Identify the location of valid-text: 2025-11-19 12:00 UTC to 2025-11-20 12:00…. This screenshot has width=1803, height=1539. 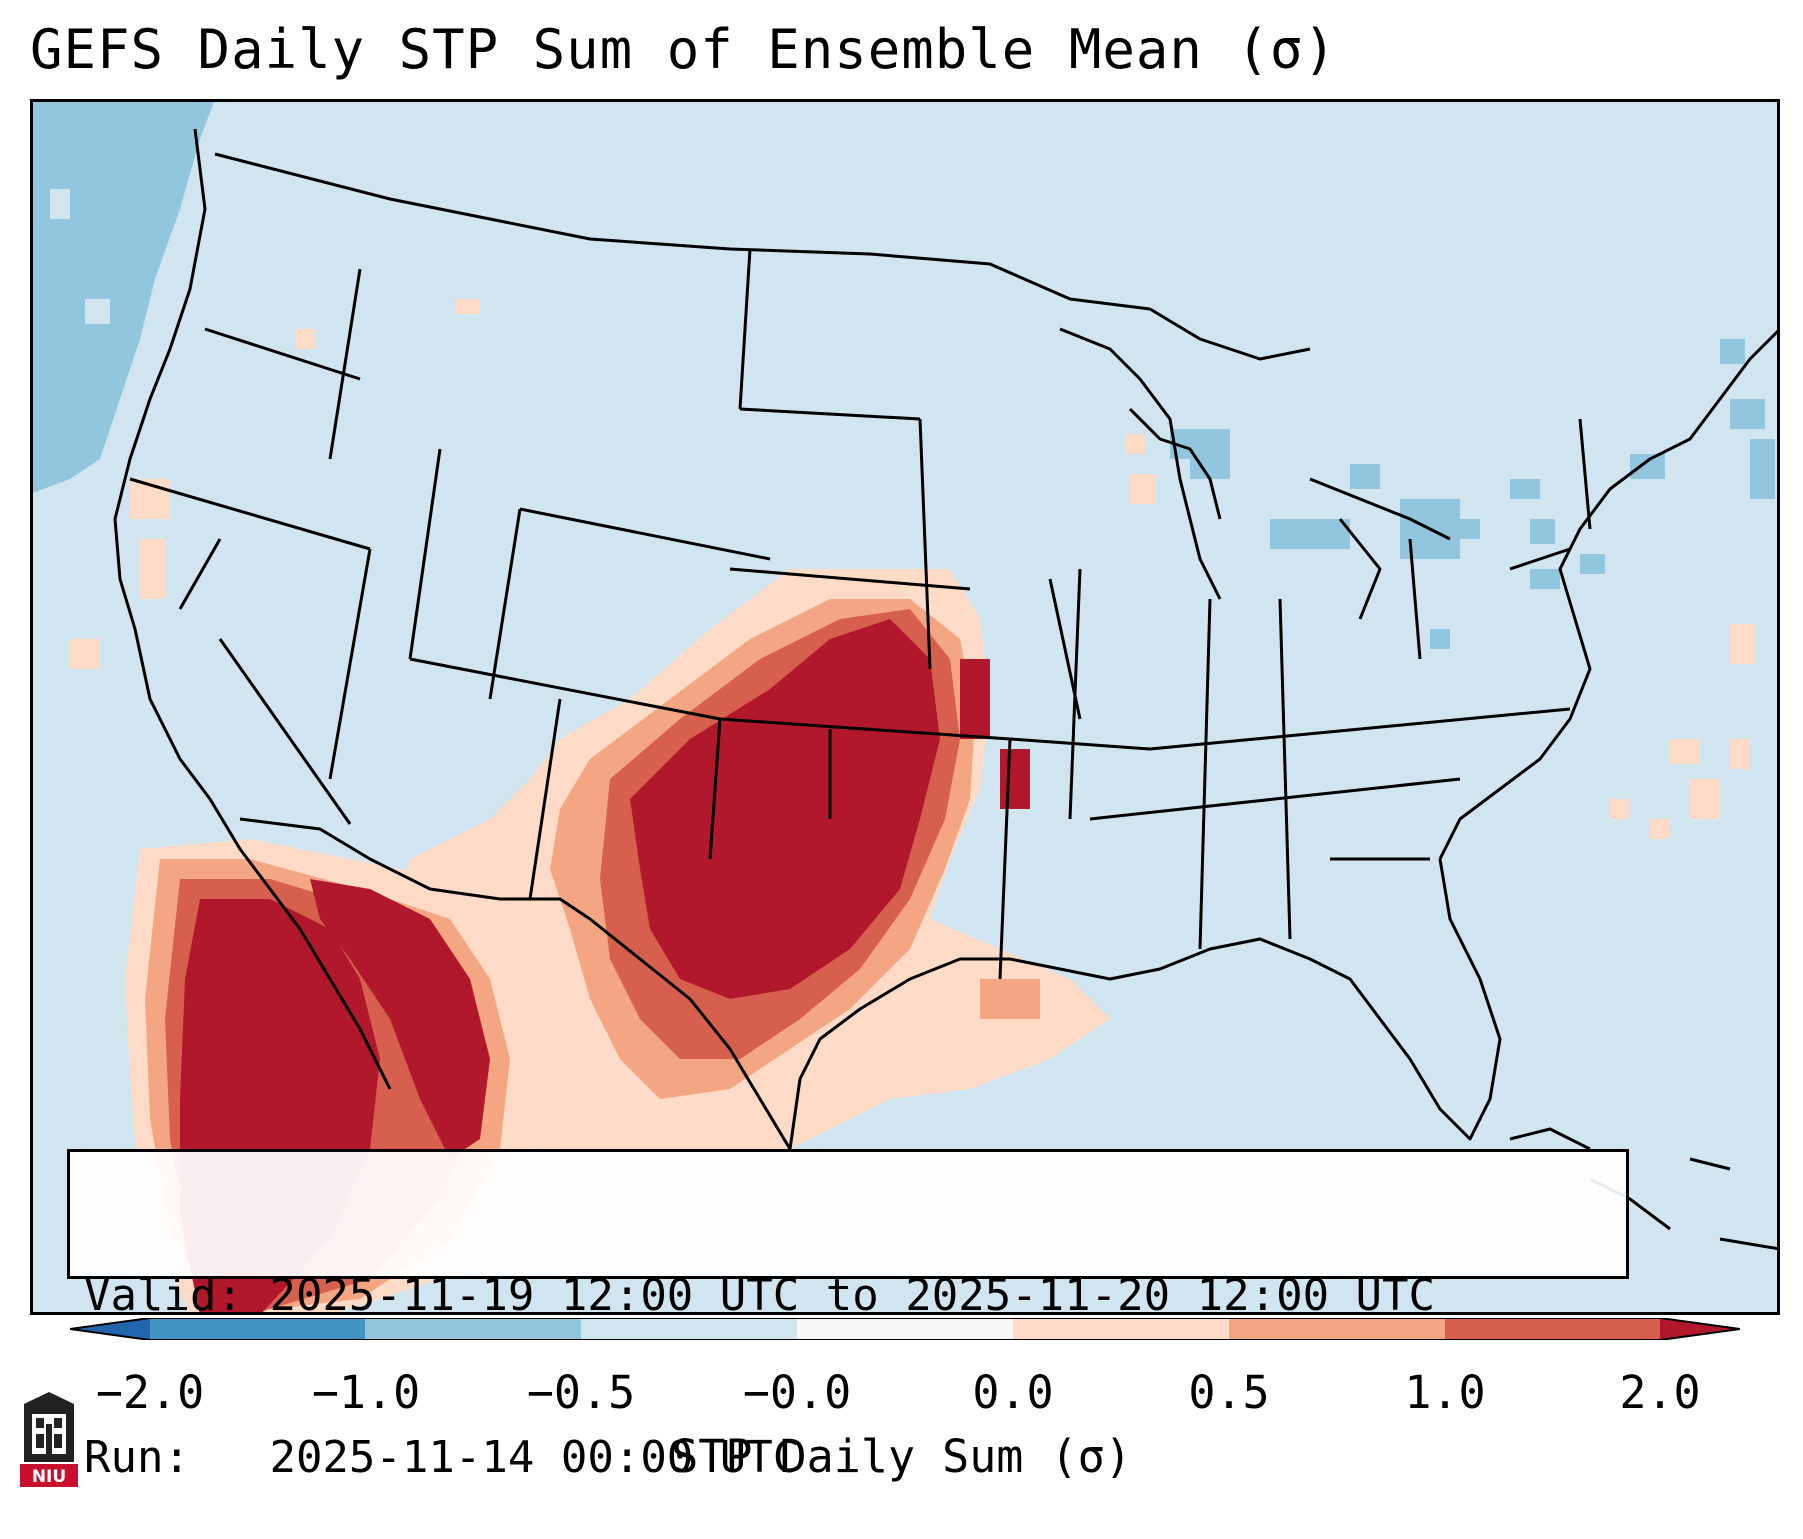
(852, 1295).